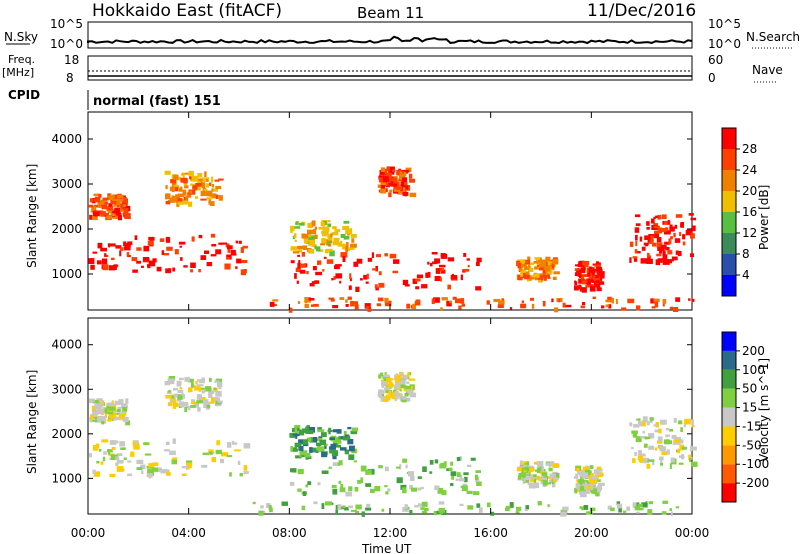 This screenshot has height=554, width=800. What do you see at coordinates (66, 24) in the screenshot?
I see `nsky-tick-top: 10^5` at bounding box center [66, 24].